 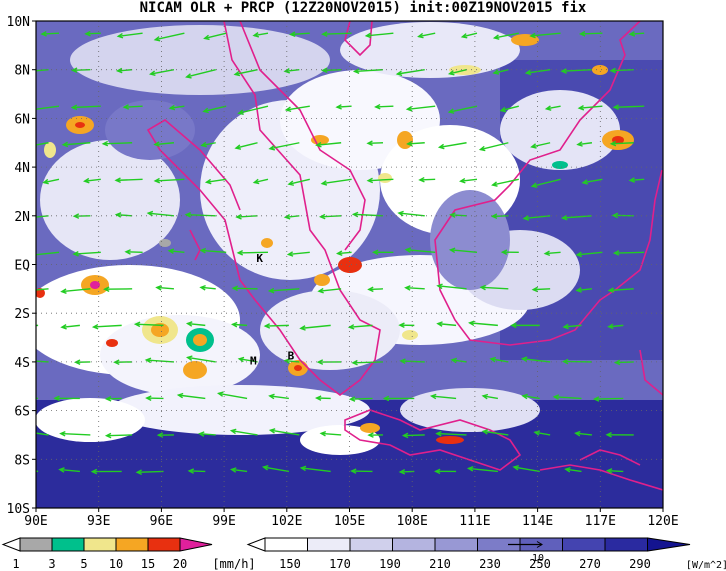 I want to click on prcp-cb-tick: 15, so click(x=148, y=564).